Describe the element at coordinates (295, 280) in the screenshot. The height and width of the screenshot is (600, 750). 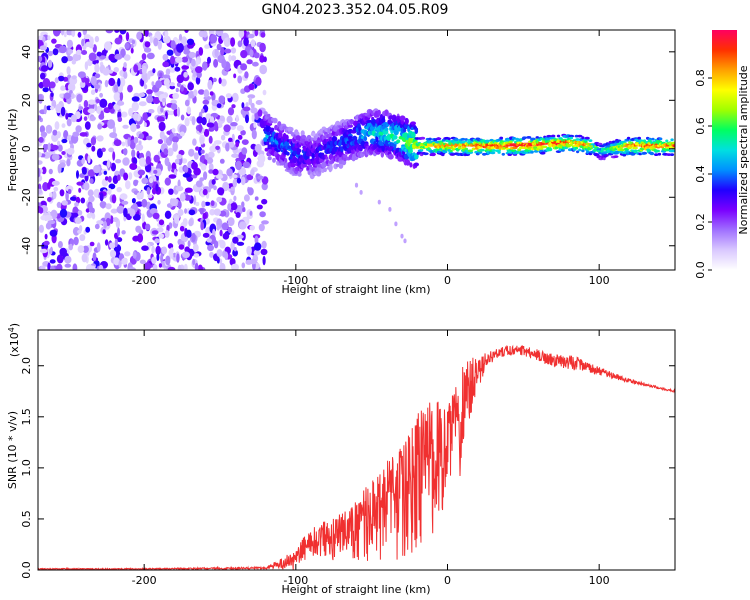
I see `x-tick-label: -100` at that location.